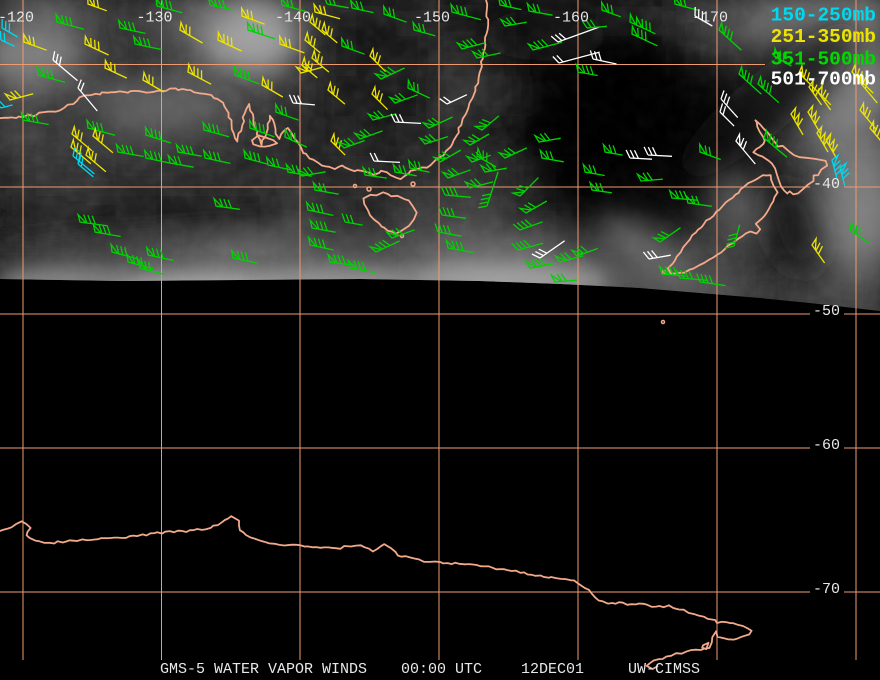  I want to click on svg-text: 00:00 UTC, so click(441, 669).